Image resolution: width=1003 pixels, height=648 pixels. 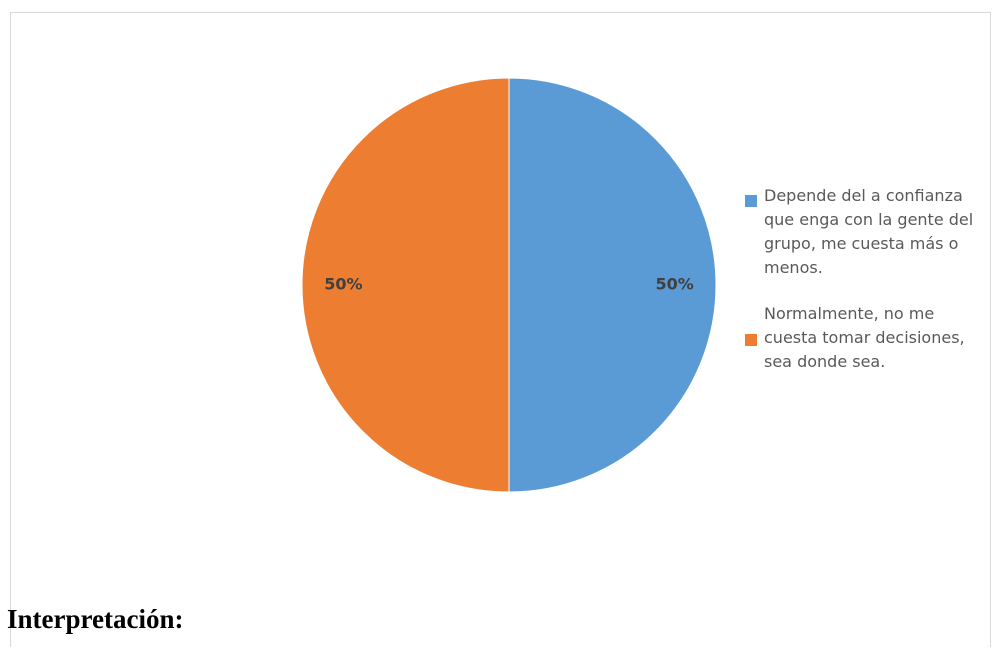 I want to click on interpretation-heading: Interpretación:, so click(x=95, y=619).